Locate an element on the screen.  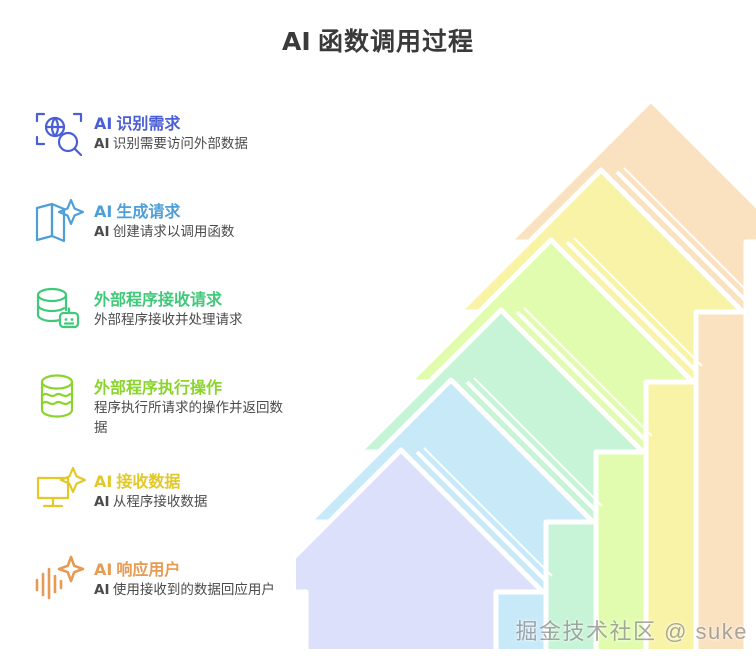
step-desc-text-4: 程序执行所请求的操作并返回数据 is located at coordinates (188, 418).